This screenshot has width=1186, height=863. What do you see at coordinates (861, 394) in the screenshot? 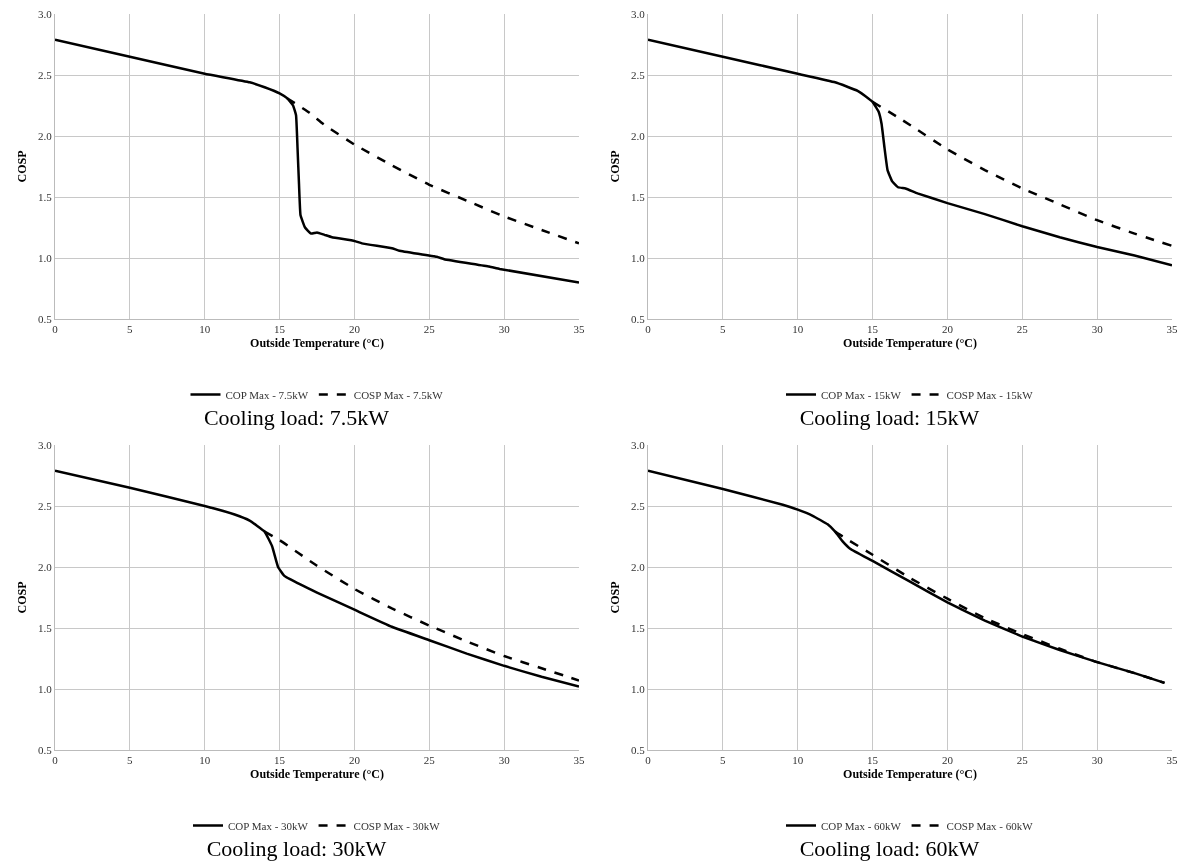
I see `legend-label: COP Max - 15kW` at bounding box center [861, 394].